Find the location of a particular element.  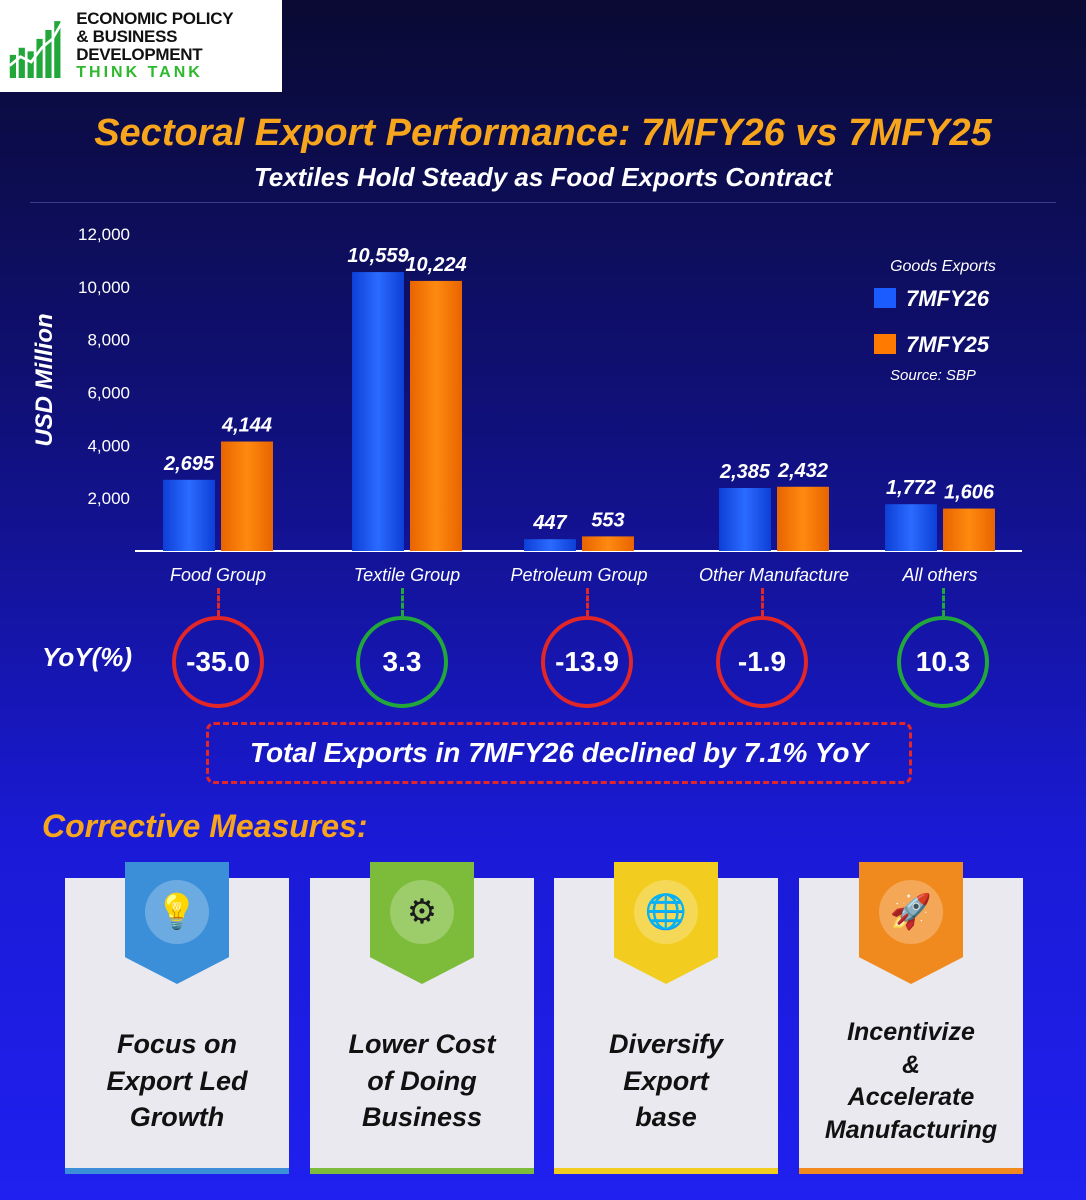

measure-text: Incentivize & Accelerate Manufacturing is located at coordinates (911, 1081).